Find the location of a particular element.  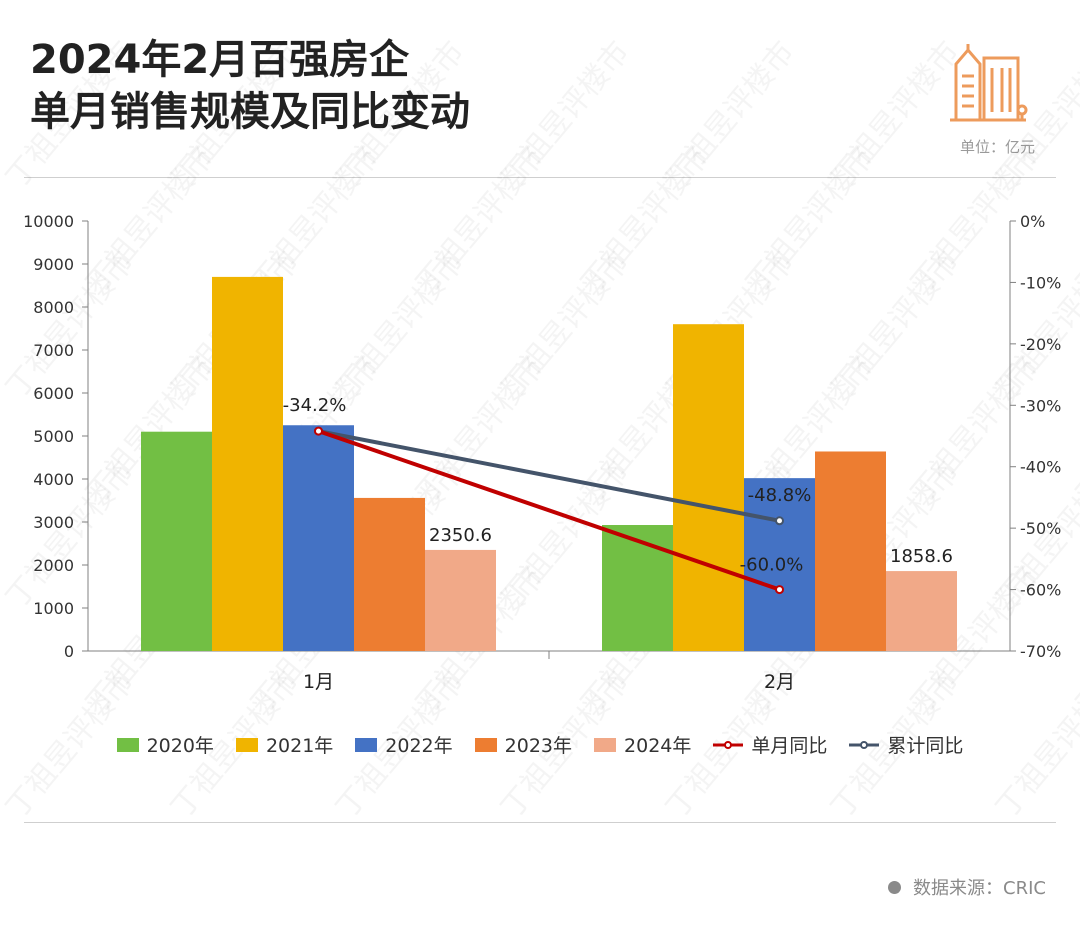

legend-label-2023: 2023年 is located at coordinates (538, 746).